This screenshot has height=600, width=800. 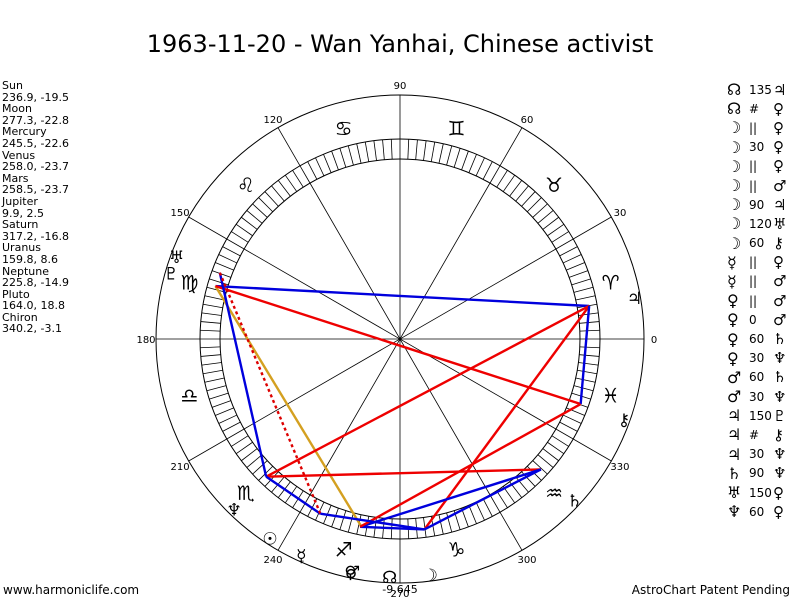 What do you see at coordinates (760, 89) in the screenshot?
I see `aspect-type: 135` at bounding box center [760, 89].